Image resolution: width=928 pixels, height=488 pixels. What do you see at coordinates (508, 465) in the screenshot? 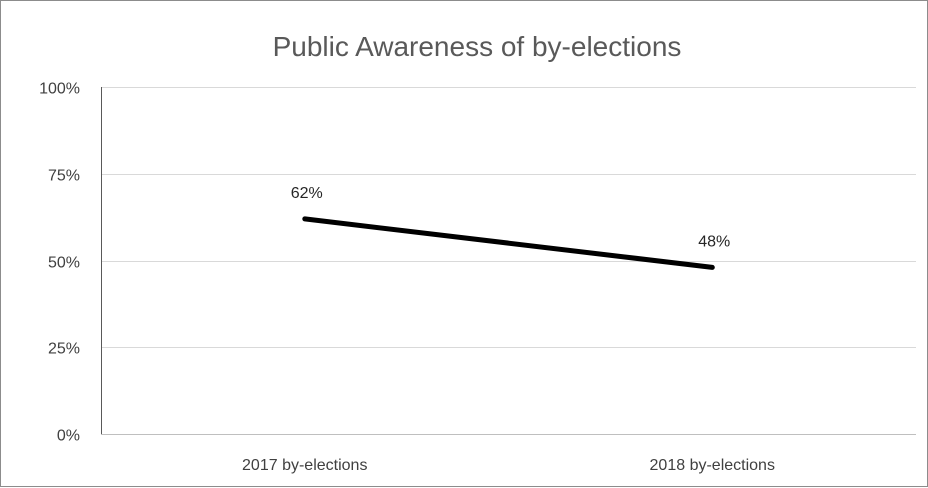
I see `x-axis-tick-labels: 2017 by-elections 2018 by-elections` at bounding box center [508, 465].